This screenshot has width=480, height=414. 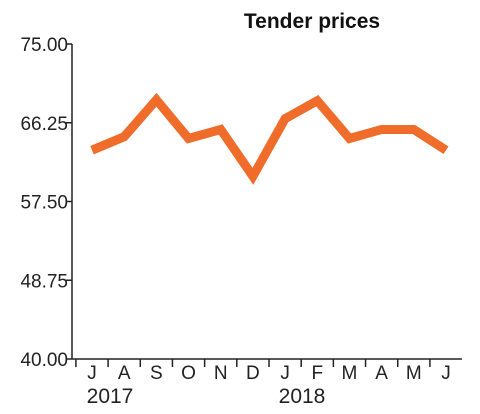 What do you see at coordinates (317, 373) in the screenshot?
I see `x-tick-label: F` at bounding box center [317, 373].